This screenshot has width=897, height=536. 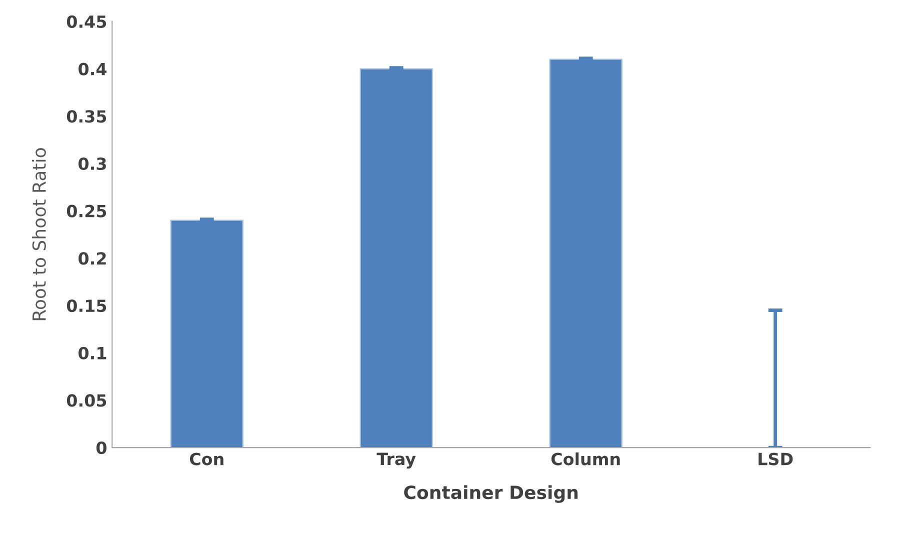 What do you see at coordinates (92, 69) in the screenshot?
I see `y-tick-label: 0.4` at bounding box center [92, 69].